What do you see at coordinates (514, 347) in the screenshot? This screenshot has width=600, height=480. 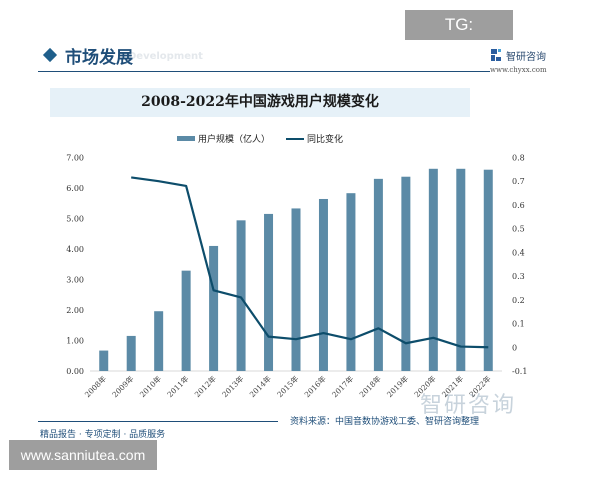 I see `right-tick-label: 0` at bounding box center [514, 347].